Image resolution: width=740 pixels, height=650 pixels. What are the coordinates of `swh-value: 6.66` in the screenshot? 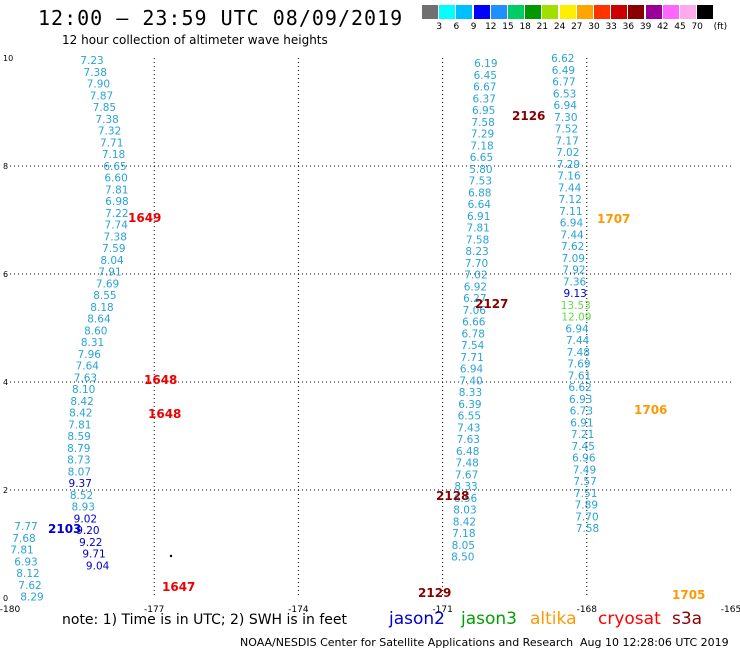 It's located at (474, 323).